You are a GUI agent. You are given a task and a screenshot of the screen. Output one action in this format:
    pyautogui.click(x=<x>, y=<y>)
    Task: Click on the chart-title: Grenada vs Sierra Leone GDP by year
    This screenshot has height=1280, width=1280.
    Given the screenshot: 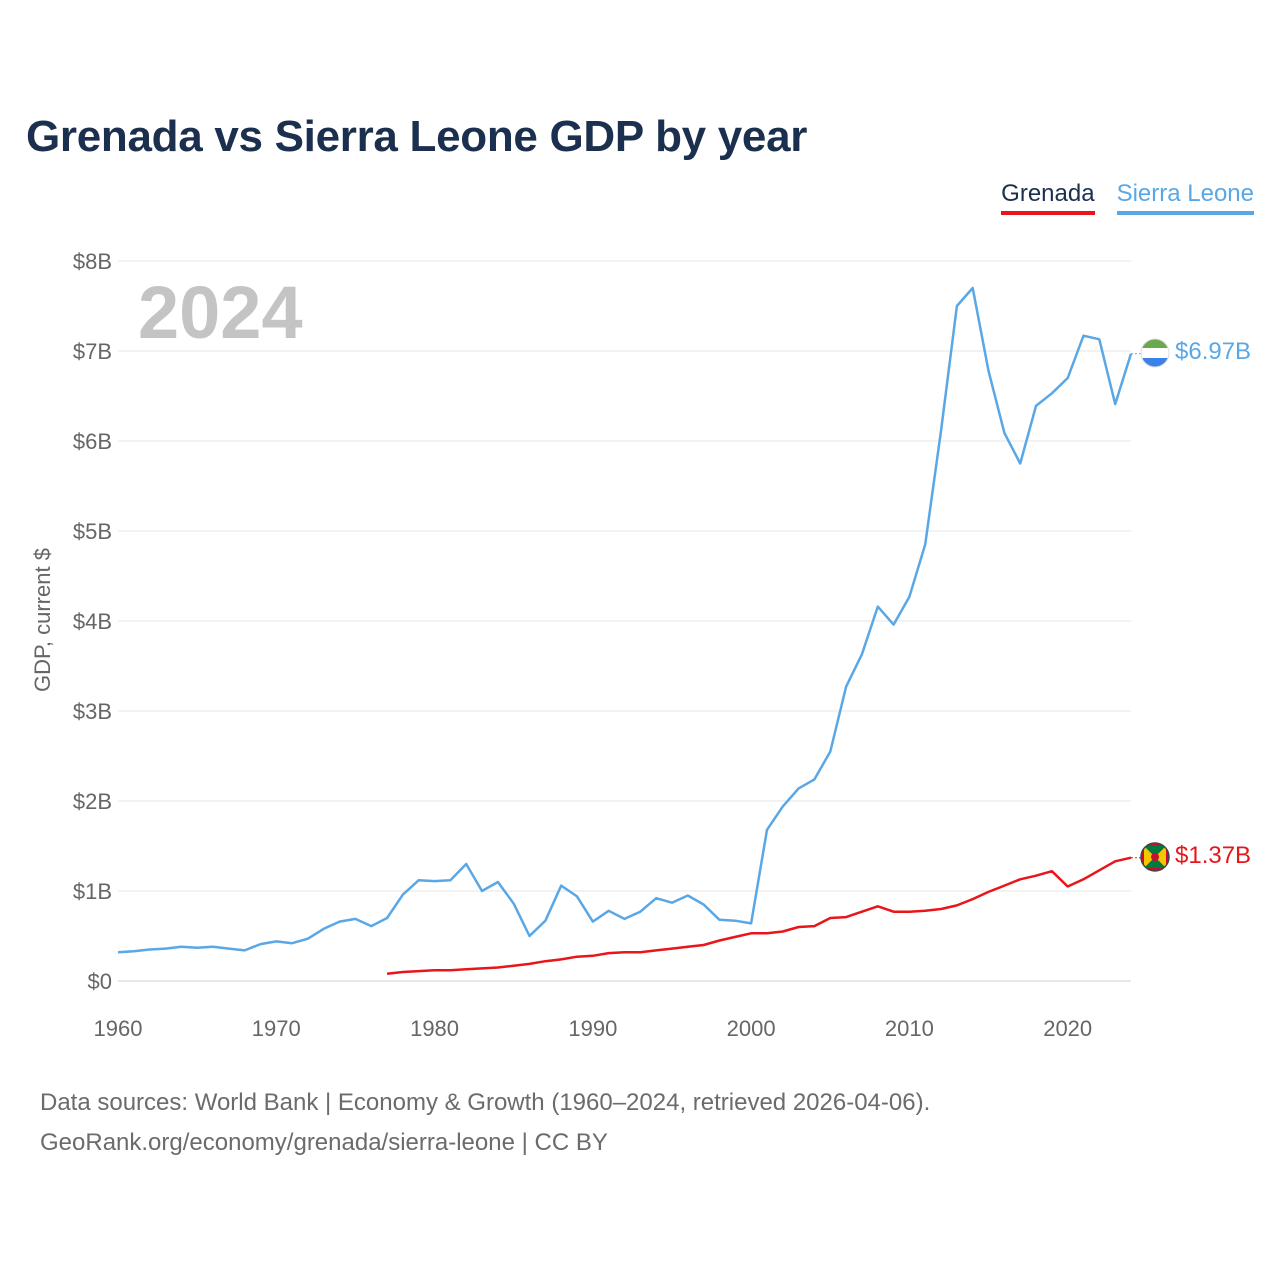 What is the action you would take?
    pyautogui.click(x=417, y=136)
    